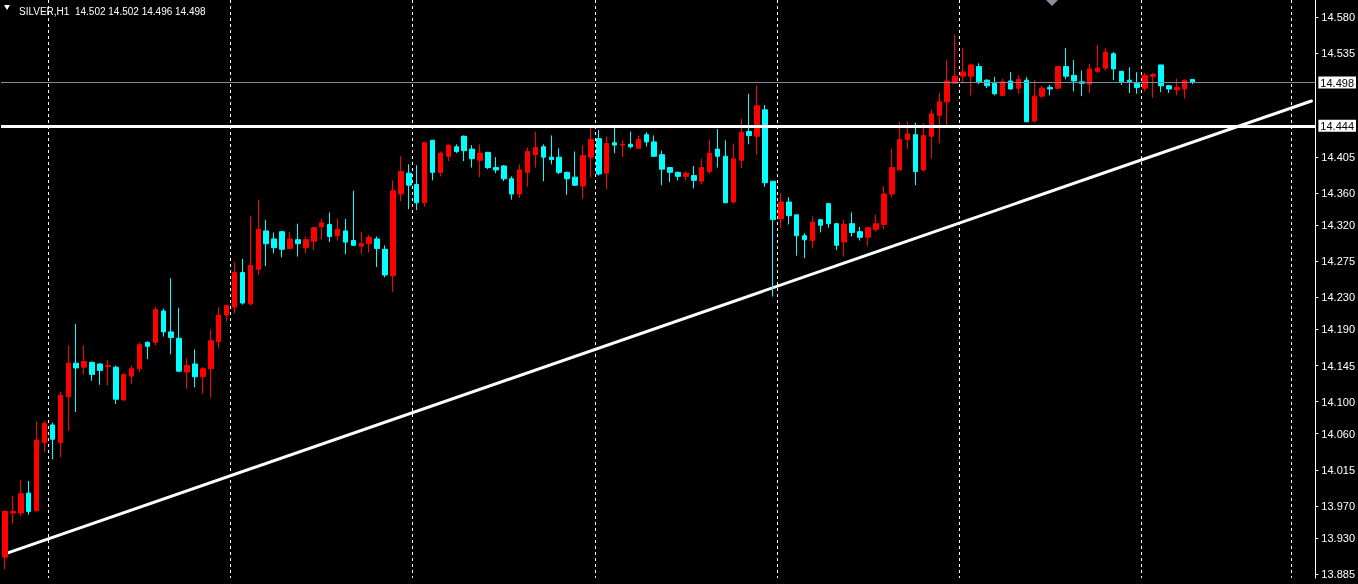  Describe the element at coordinates (1337, 82) in the screenshot. I see `ref-line-label: 14.498` at that location.